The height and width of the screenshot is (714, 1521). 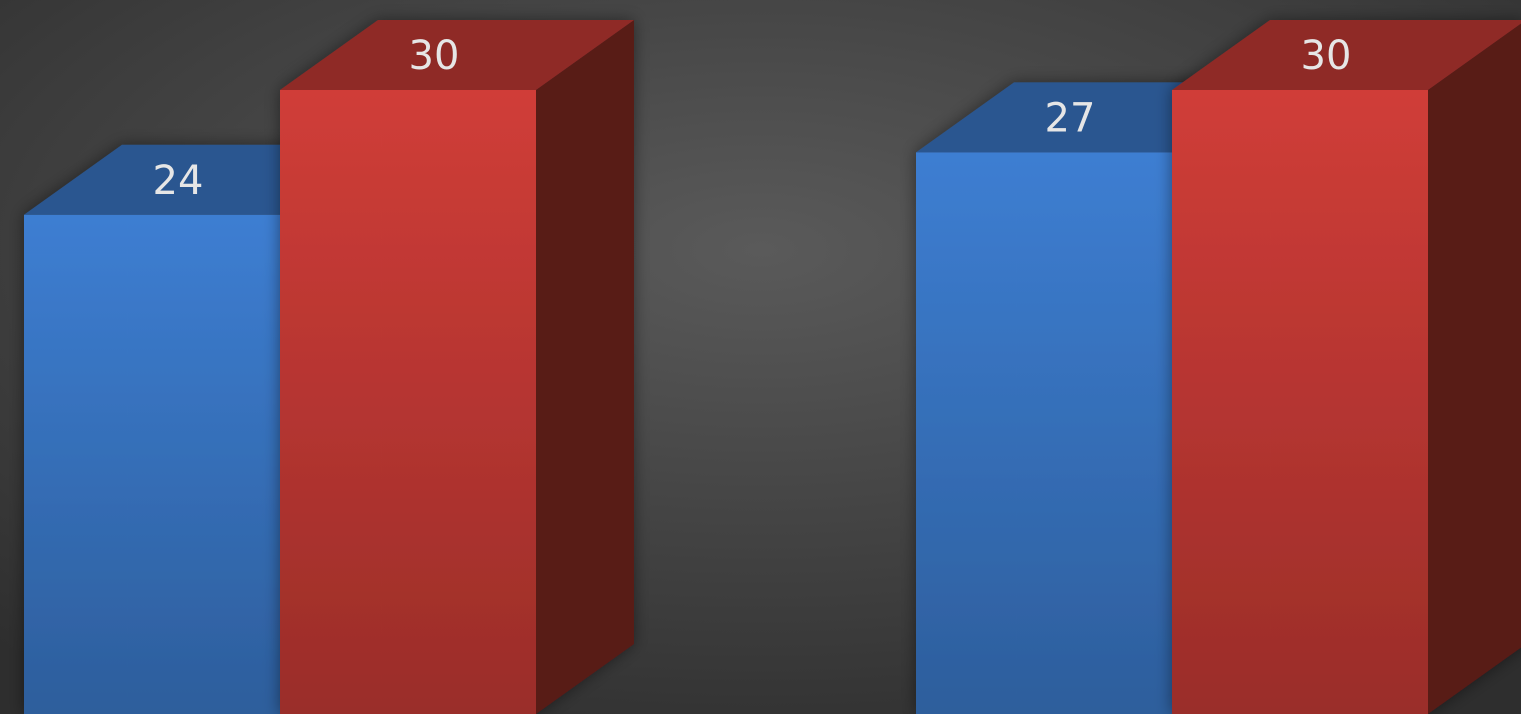 I want to click on data-label: 27, so click(x=1070, y=118).